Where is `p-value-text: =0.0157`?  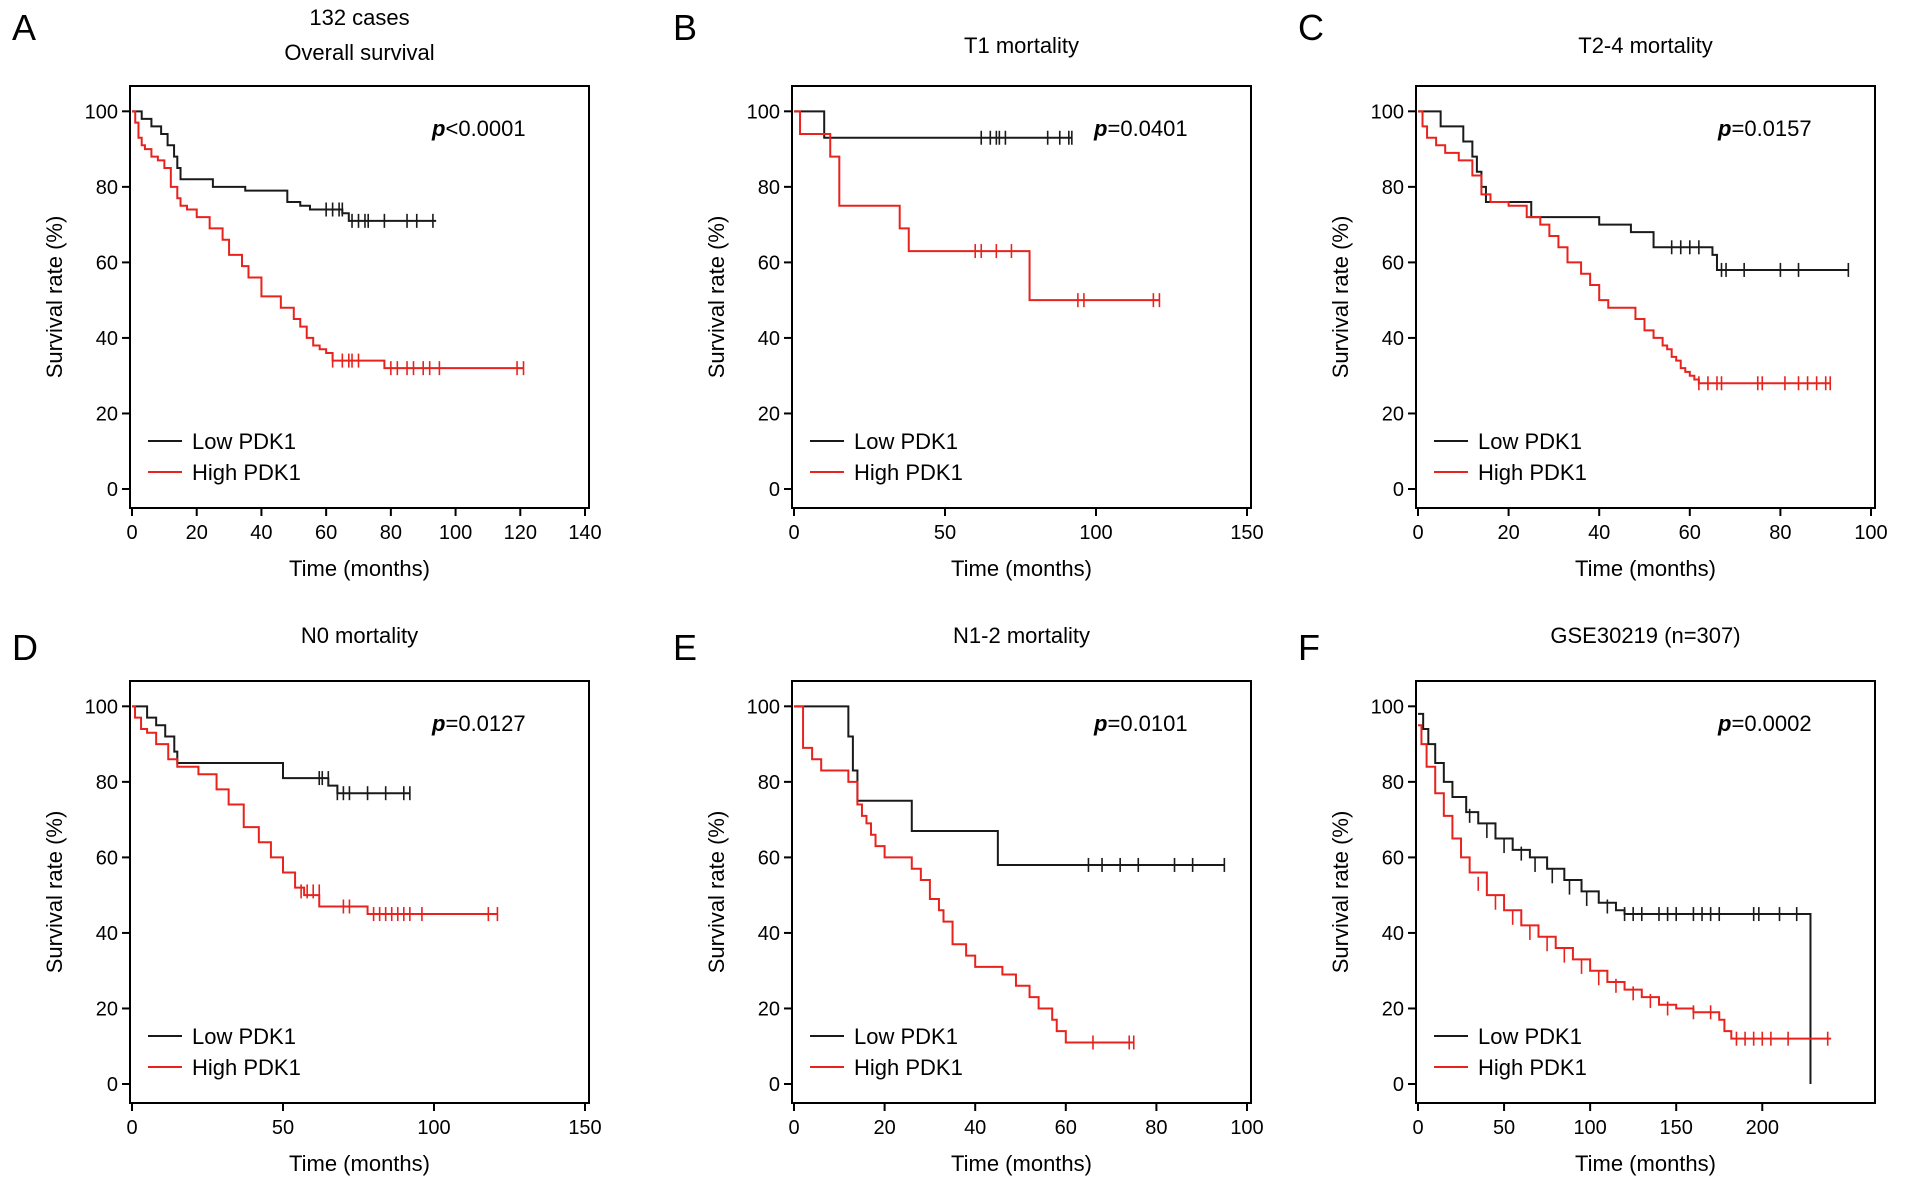
p-value-text: =0.0157 is located at coordinates (1771, 128).